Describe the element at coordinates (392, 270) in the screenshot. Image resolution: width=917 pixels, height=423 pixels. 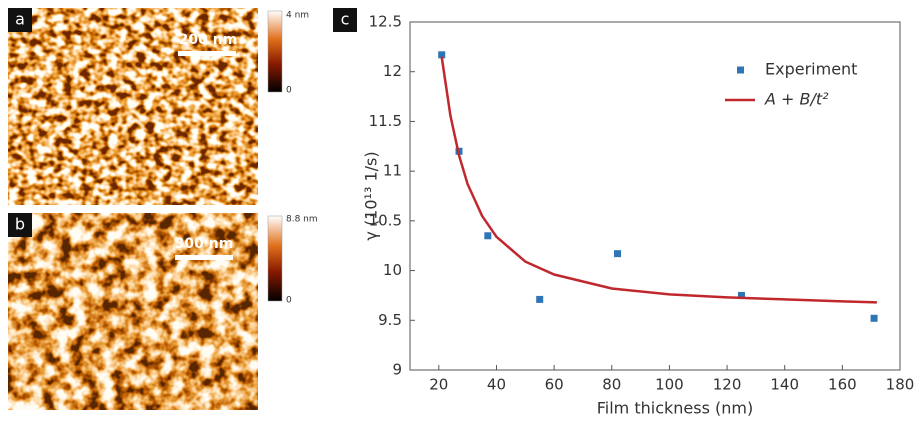
I see `y-tick-label: 10` at that location.